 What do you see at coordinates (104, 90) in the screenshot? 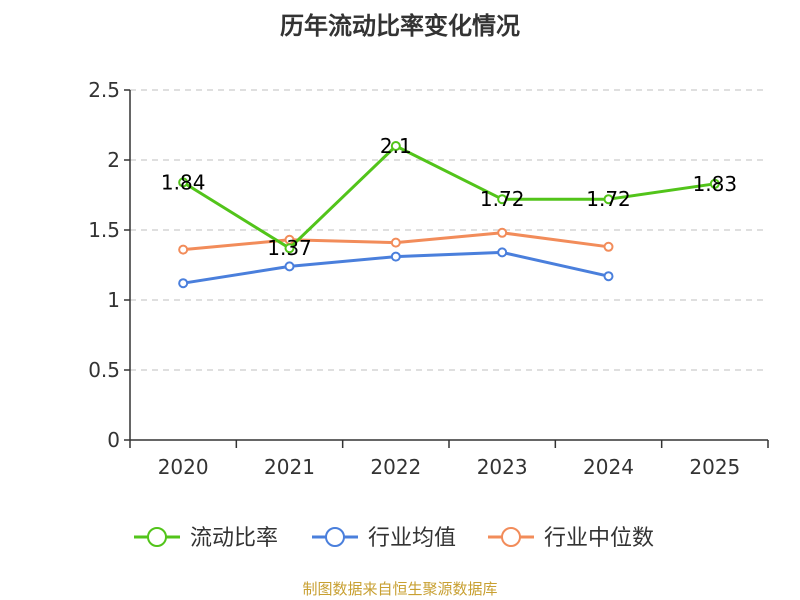
I see `y-tick-label: 2.5` at bounding box center [104, 90].